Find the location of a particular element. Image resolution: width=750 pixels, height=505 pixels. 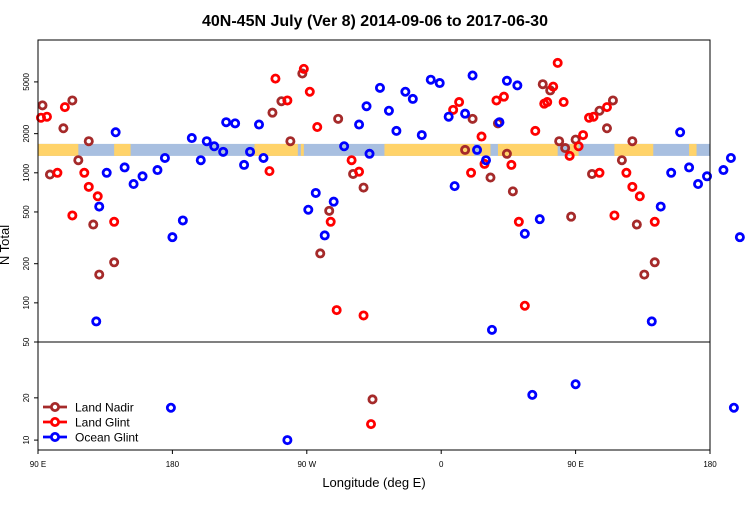

land-ocean-mask is located at coordinates (374, 149).